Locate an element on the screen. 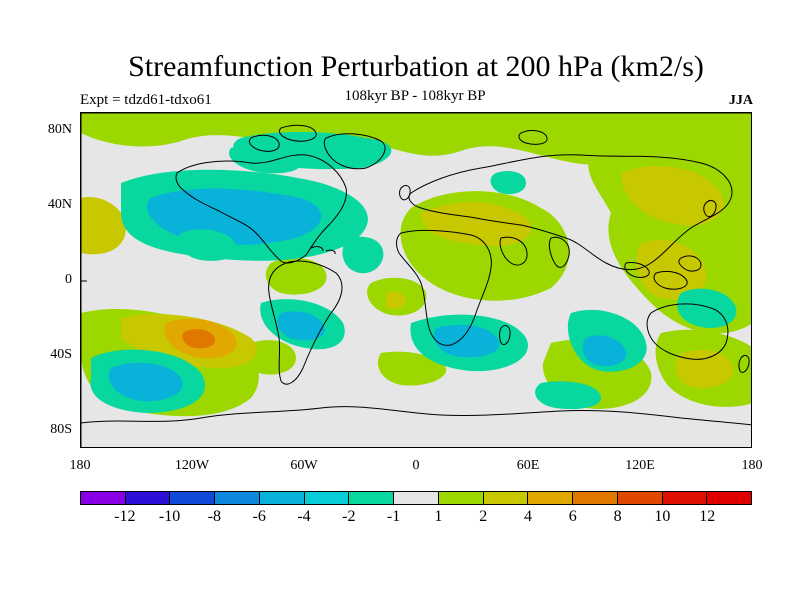 Image resolution: width=800 pixels, height=600 pixels. colorbar-label: 4 is located at coordinates (528, 516).